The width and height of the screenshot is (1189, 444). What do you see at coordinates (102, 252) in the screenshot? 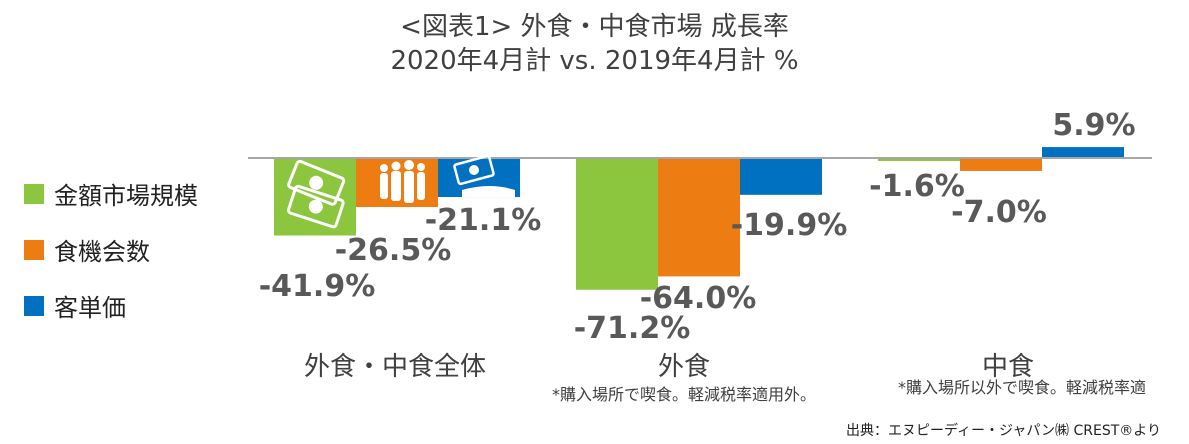
I see `legend-label: 食機会数` at bounding box center [102, 252].